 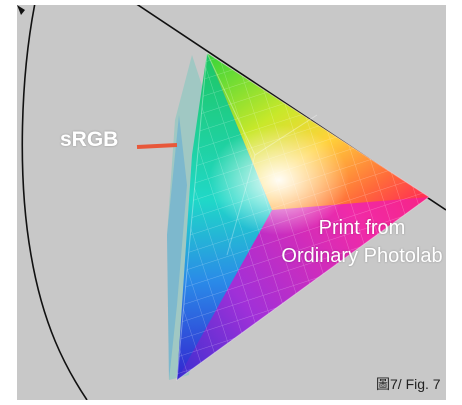 I want to click on srgb-label: sRGB, so click(x=89, y=139).